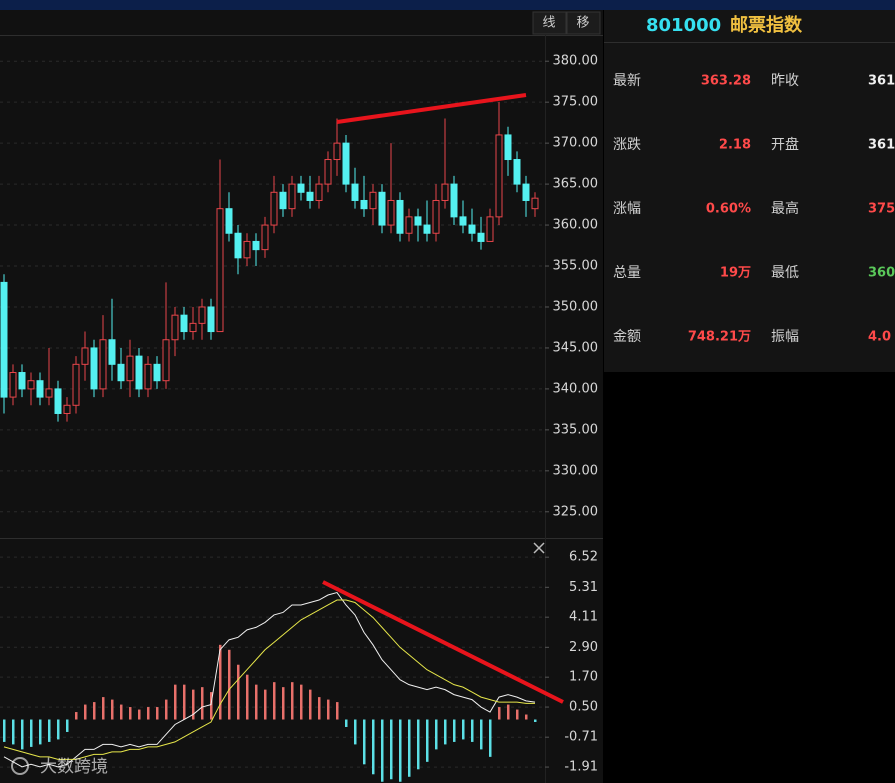 Image resolution: width=895 pixels, height=783 pixels. I want to click on y-tick-label: 365.00, so click(576, 184).